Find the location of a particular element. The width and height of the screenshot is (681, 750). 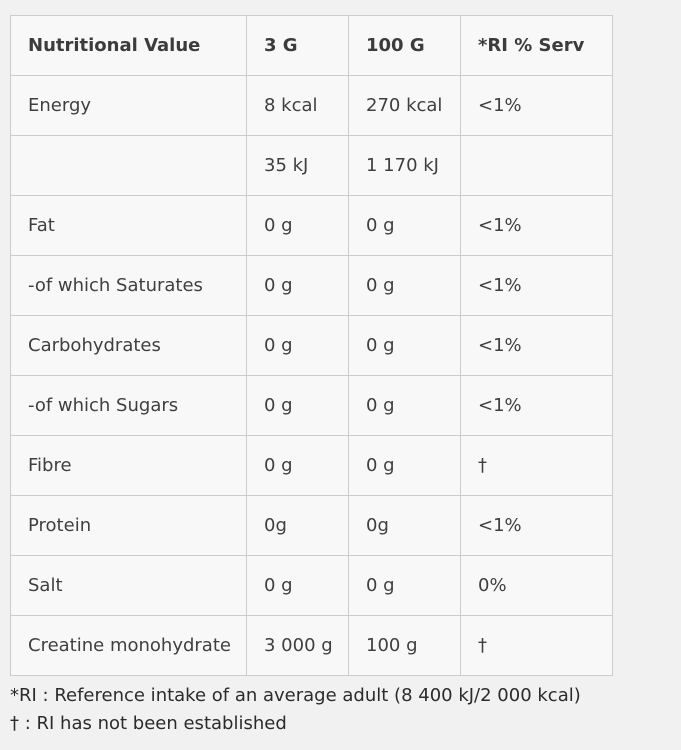

value-3g-cell: 35 kJ is located at coordinates (297, 165).